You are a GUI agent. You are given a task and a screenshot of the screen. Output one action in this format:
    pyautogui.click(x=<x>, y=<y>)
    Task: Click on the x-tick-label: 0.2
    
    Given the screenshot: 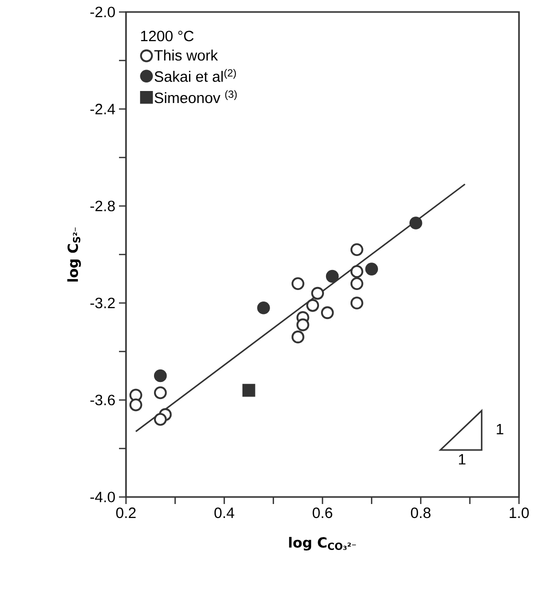 What is the action you would take?
    pyautogui.click(x=126, y=513)
    